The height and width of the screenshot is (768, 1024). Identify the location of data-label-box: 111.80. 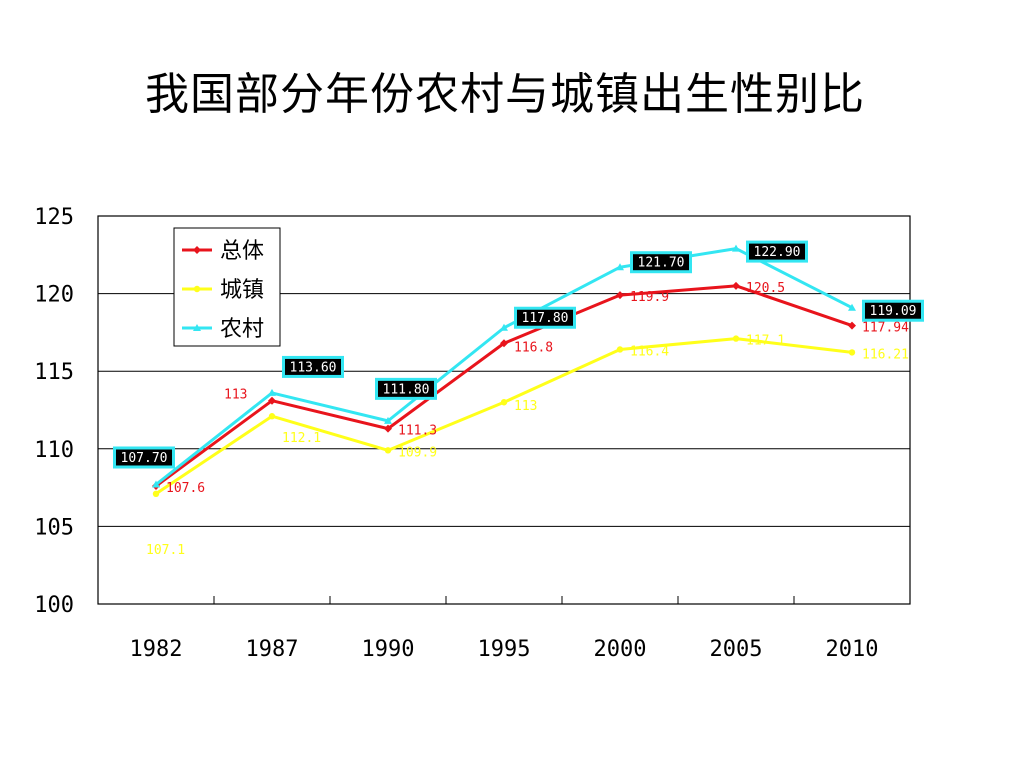
(406, 388).